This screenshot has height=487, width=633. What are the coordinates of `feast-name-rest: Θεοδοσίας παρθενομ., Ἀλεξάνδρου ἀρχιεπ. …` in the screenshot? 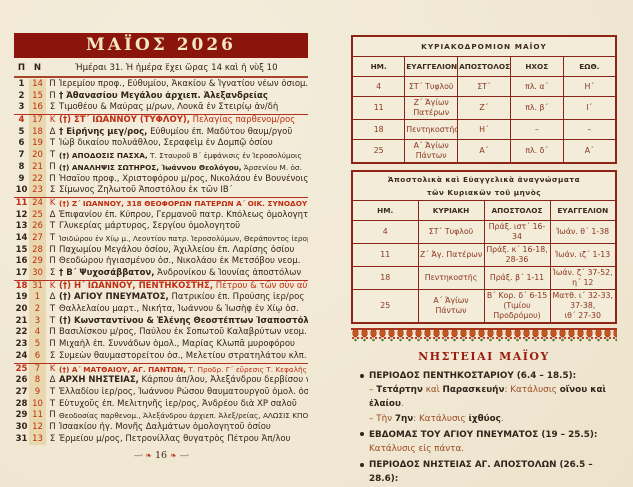 It's located at (183, 416).